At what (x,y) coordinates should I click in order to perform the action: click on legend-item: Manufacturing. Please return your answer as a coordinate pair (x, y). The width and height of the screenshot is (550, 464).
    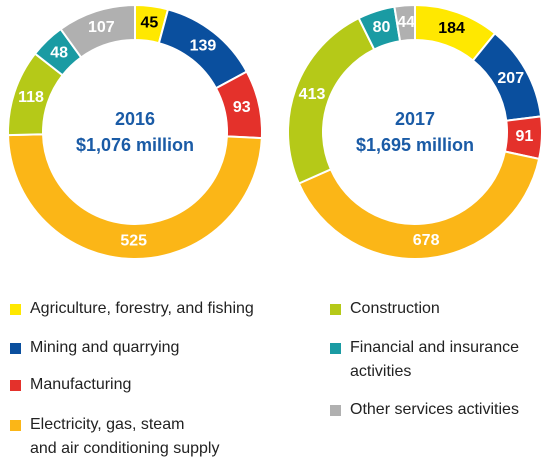
    Looking at the image, I should click on (70, 385).